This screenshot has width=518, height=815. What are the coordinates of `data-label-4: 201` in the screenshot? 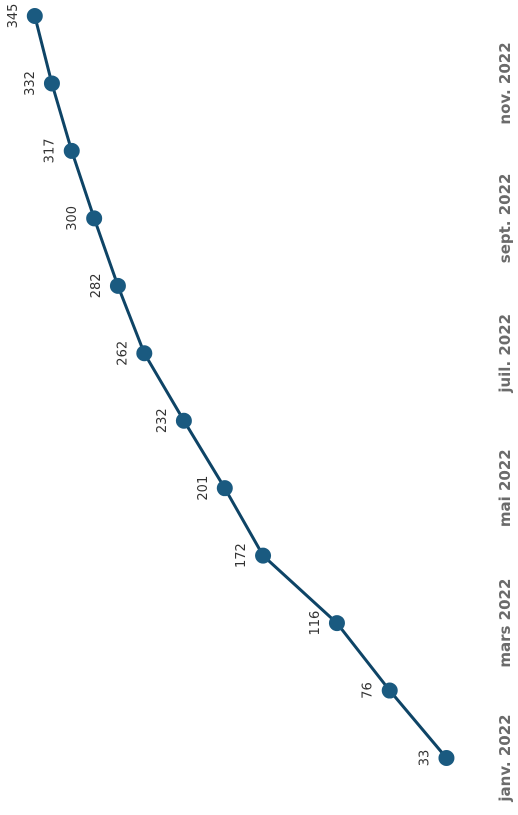 It's located at (203, 488).